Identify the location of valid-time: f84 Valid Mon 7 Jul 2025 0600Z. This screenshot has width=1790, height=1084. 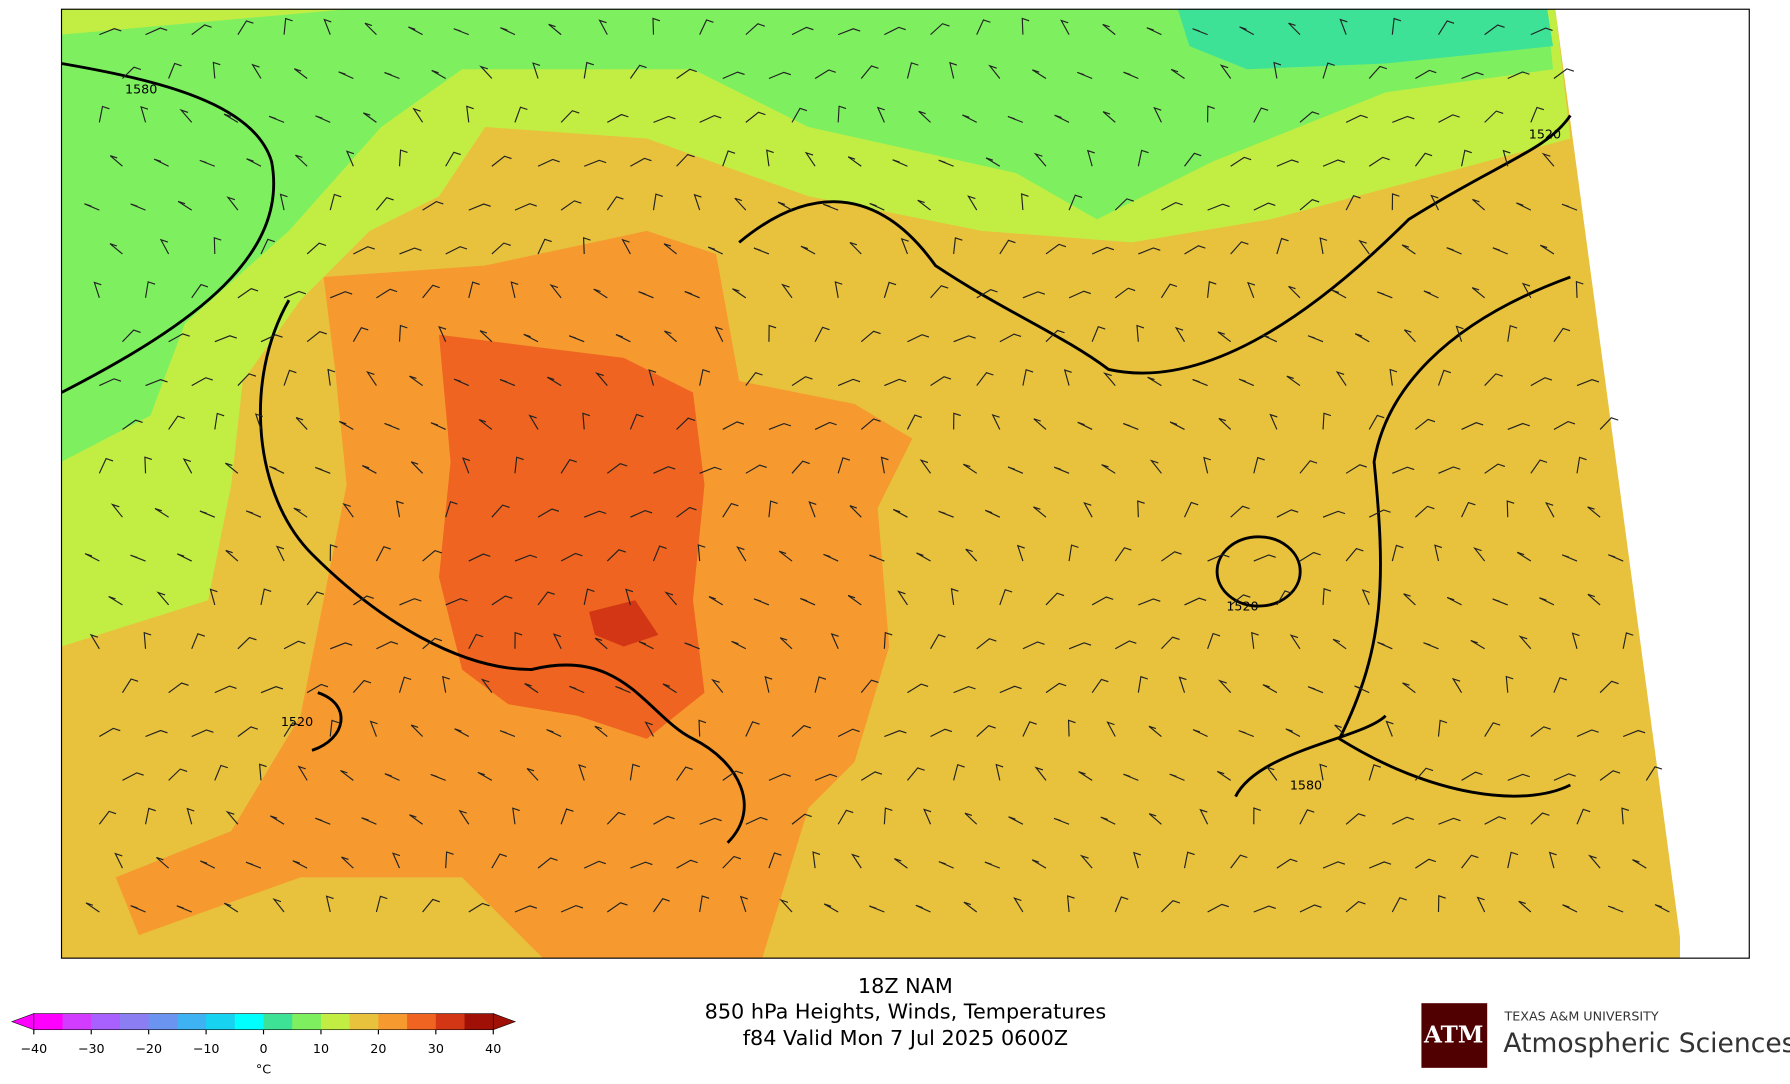
(905, 1038).